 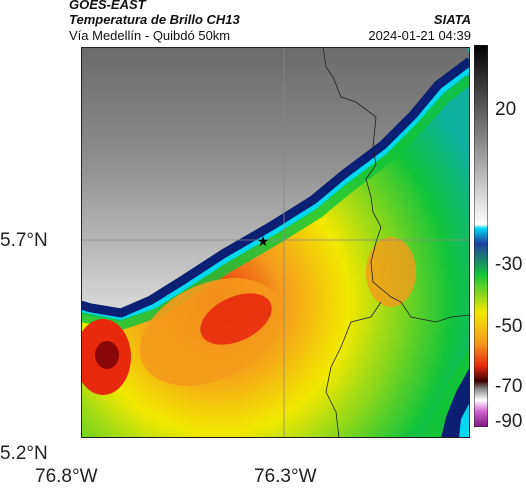 I want to click on colorbar, so click(x=481, y=236).